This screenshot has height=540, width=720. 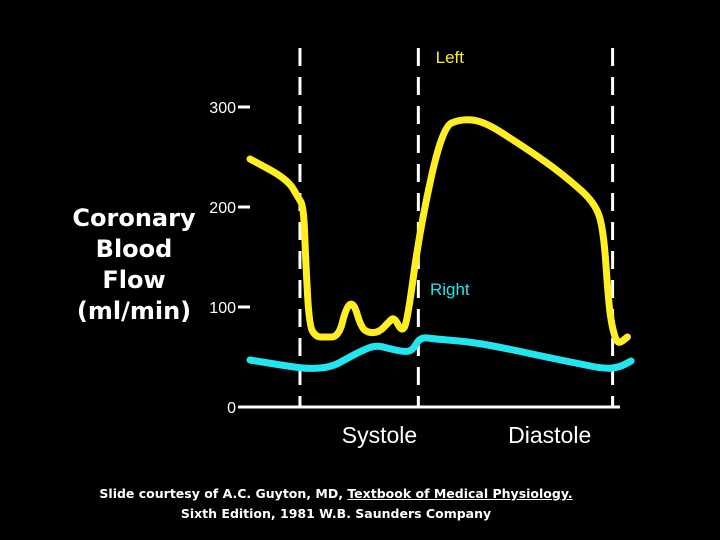 What do you see at coordinates (450, 289) in the screenshot?
I see `series-label-right: Right` at bounding box center [450, 289].